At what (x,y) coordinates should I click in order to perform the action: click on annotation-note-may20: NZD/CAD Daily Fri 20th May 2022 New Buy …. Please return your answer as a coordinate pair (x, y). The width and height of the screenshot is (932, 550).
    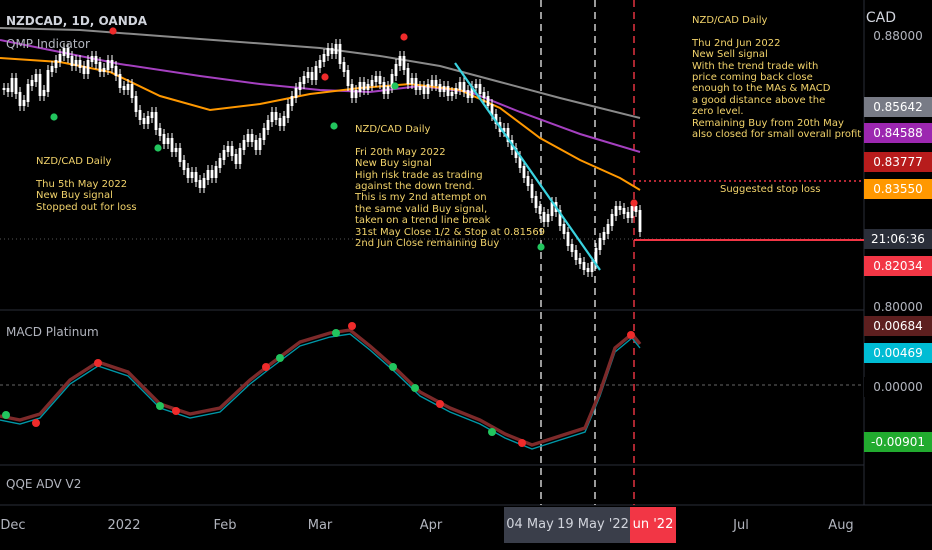
    Looking at the image, I should click on (450, 187).